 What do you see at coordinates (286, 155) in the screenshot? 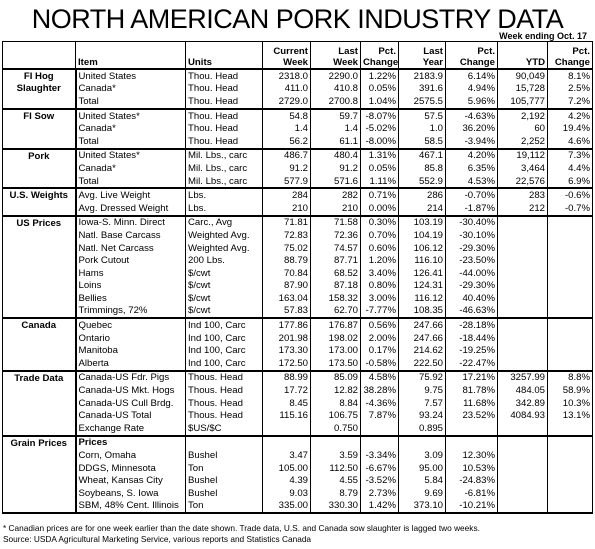
I see `value-cell: 486.7` at bounding box center [286, 155].